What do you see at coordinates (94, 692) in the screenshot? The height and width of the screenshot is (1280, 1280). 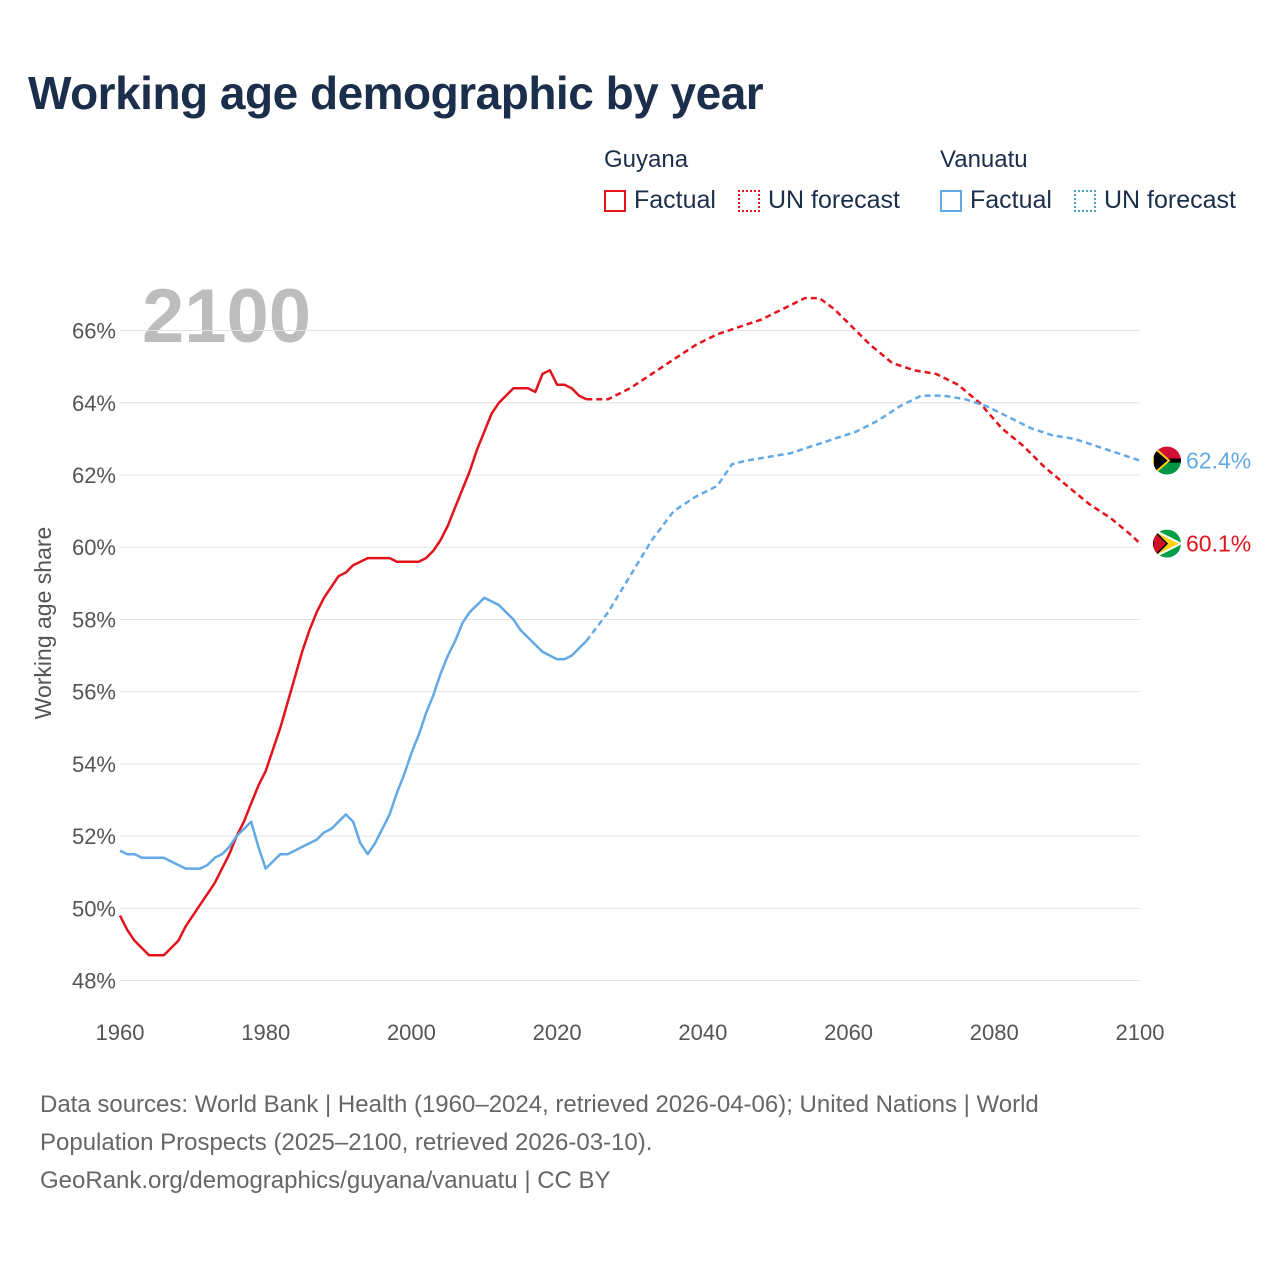 I see `y-tick-label: 56%` at bounding box center [94, 692].